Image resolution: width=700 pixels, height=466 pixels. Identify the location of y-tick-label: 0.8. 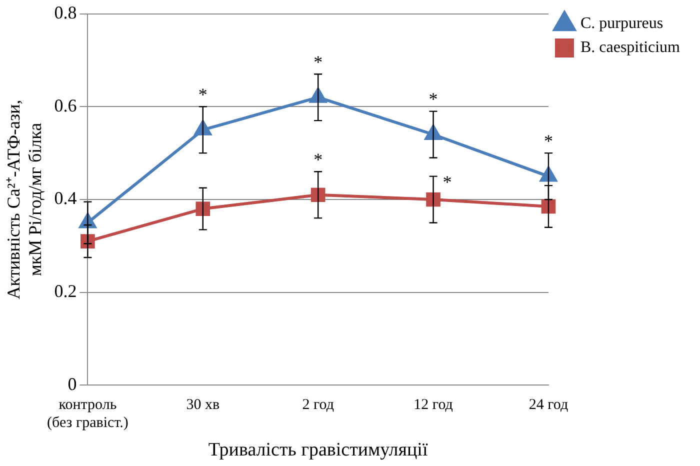
(65, 12).